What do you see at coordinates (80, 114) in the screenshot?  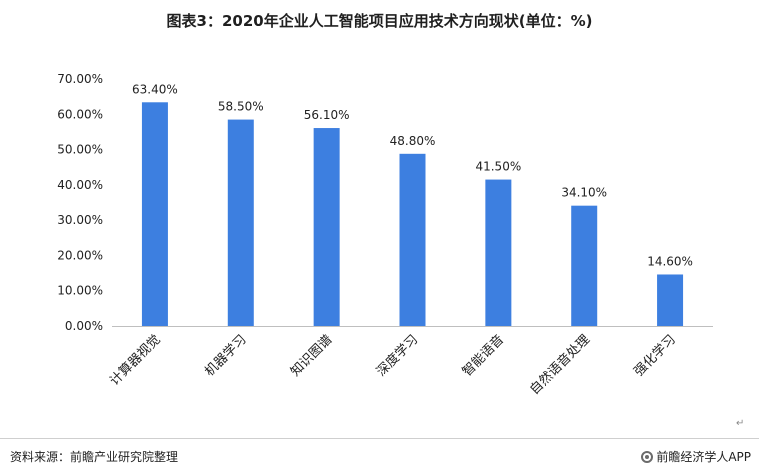 I see `y-tick-label: 60.00%` at bounding box center [80, 114].